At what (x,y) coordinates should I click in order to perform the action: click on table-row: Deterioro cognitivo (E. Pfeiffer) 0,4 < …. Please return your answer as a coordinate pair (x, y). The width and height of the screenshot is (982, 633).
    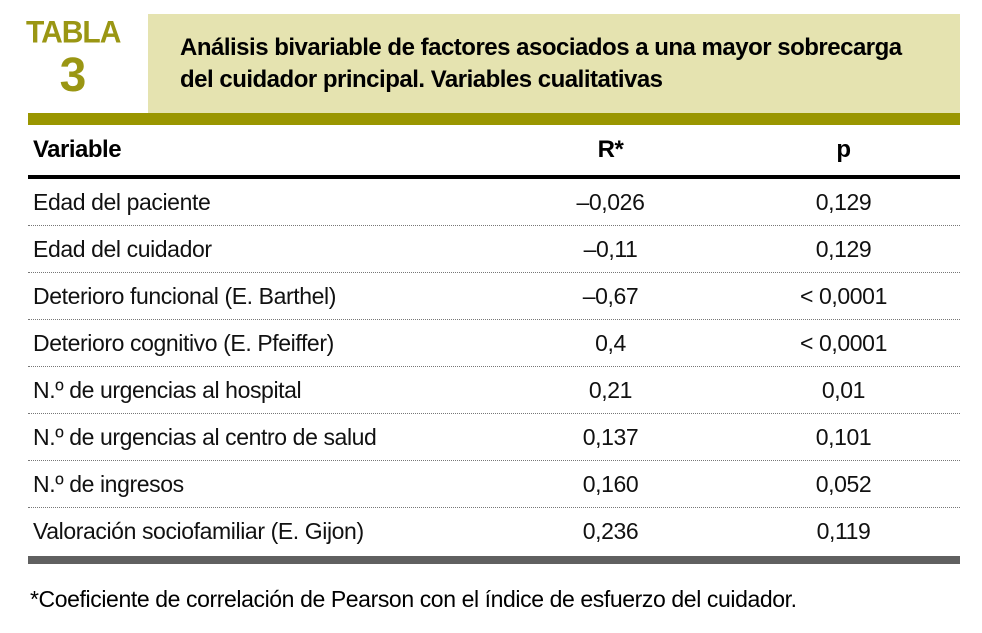
    Looking at the image, I should click on (494, 343).